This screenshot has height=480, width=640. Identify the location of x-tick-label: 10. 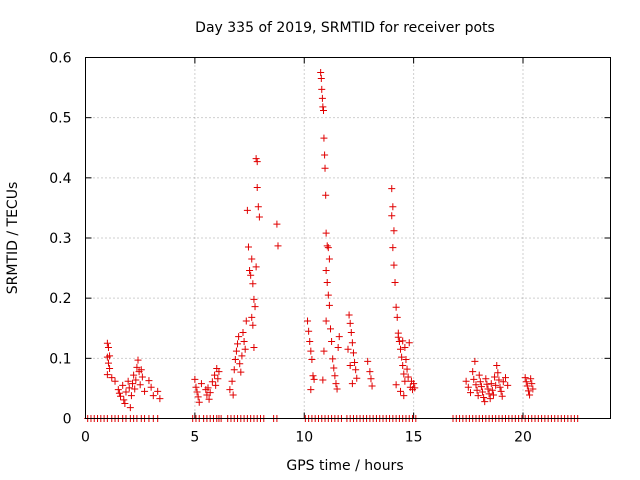
(304, 438).